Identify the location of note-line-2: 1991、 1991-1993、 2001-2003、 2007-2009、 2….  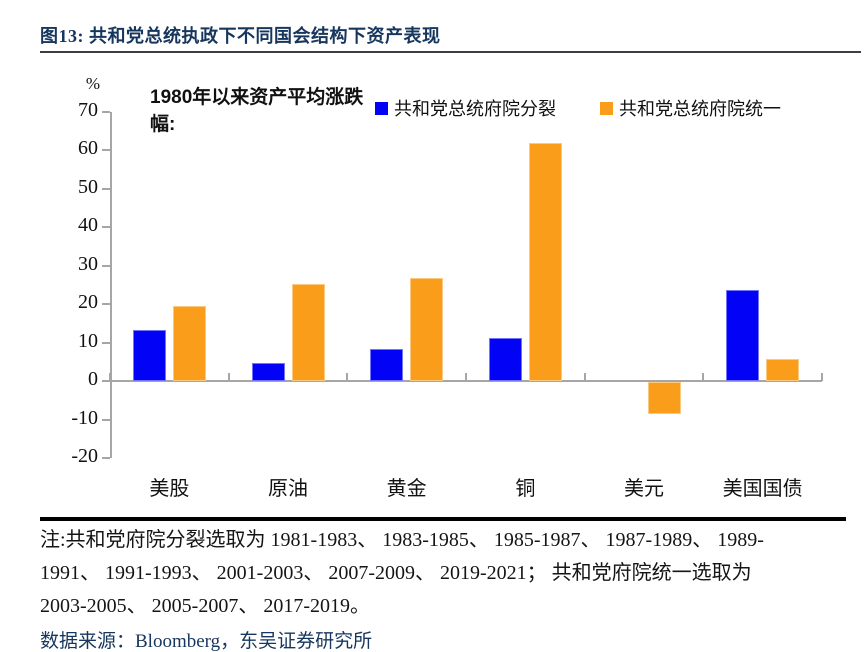
(396, 573).